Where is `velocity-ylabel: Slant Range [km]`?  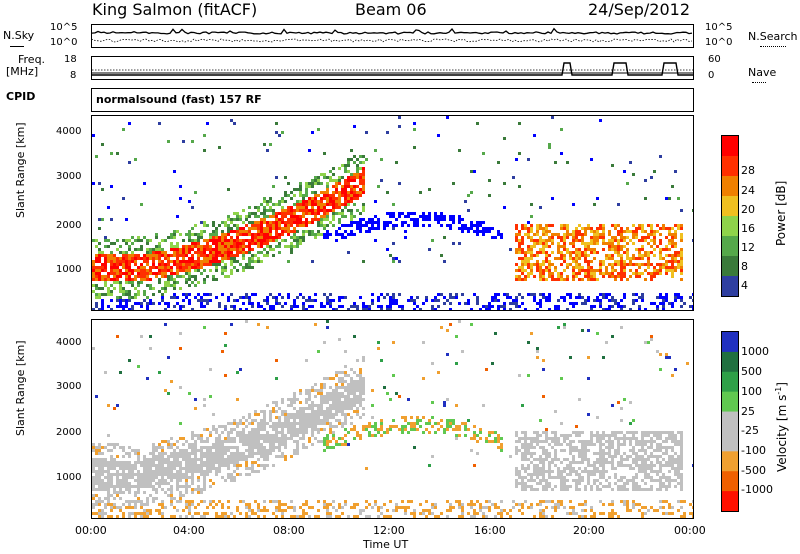 velocity-ylabel: Slant Range [km] is located at coordinates (20, 388).